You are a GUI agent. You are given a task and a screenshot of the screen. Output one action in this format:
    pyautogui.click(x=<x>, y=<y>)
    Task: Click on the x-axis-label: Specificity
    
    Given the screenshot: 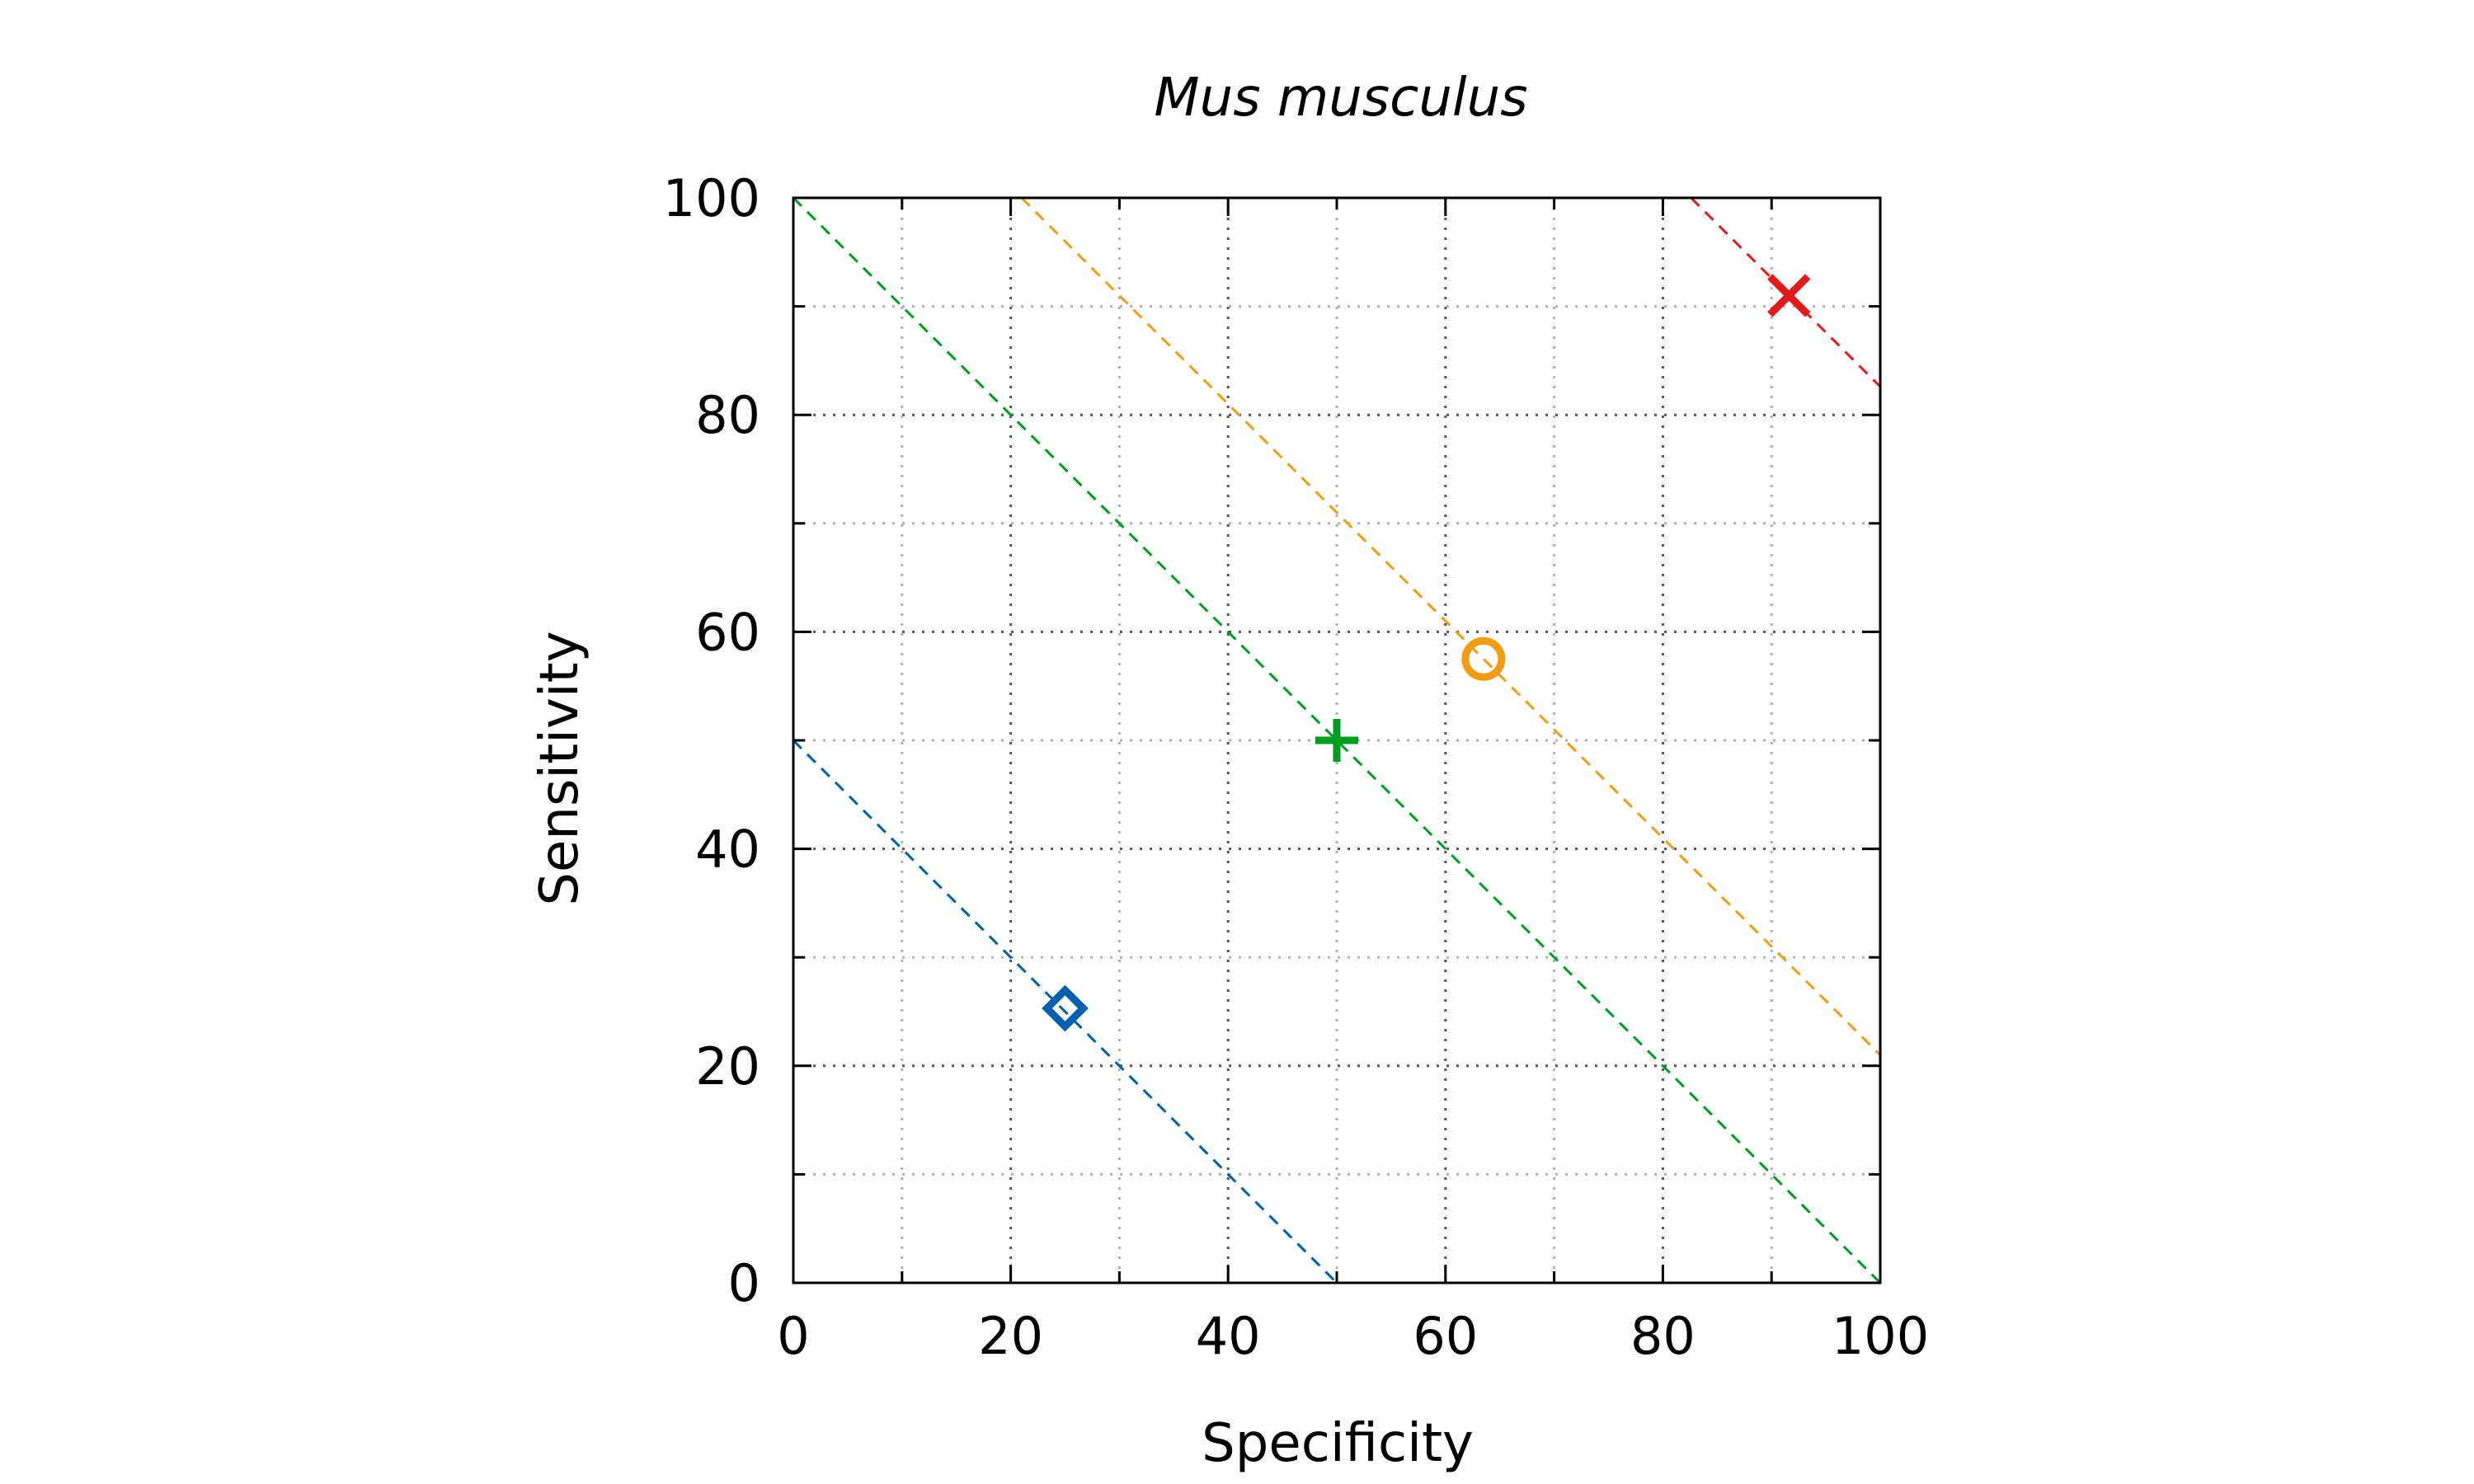 What is the action you would take?
    pyautogui.click(x=1338, y=1443)
    